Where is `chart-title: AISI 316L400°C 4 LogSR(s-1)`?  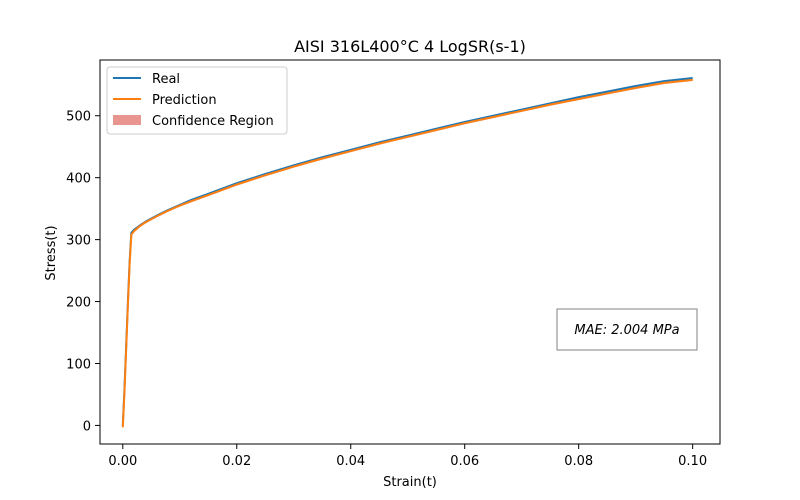 chart-title: AISI 316L400°C 4 LogSR(s-1) is located at coordinates (410, 46).